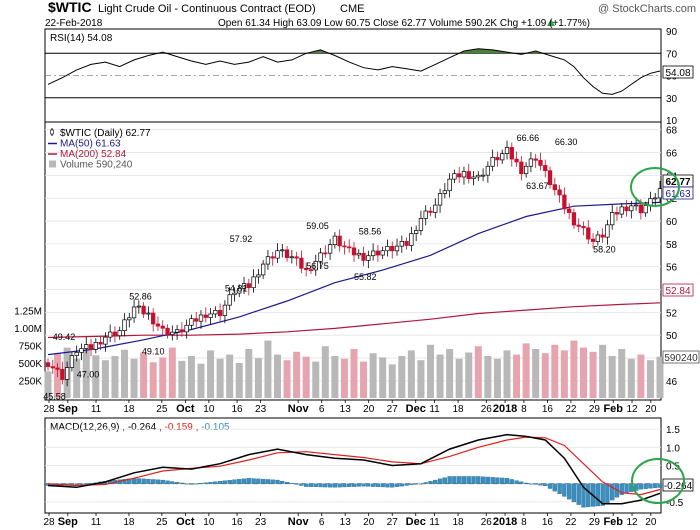 Image resolution: width=700 pixels, height=530 pixels. What do you see at coordinates (678, 72) in the screenshot?
I see `rsi-value-tag-box` at bounding box center [678, 72].